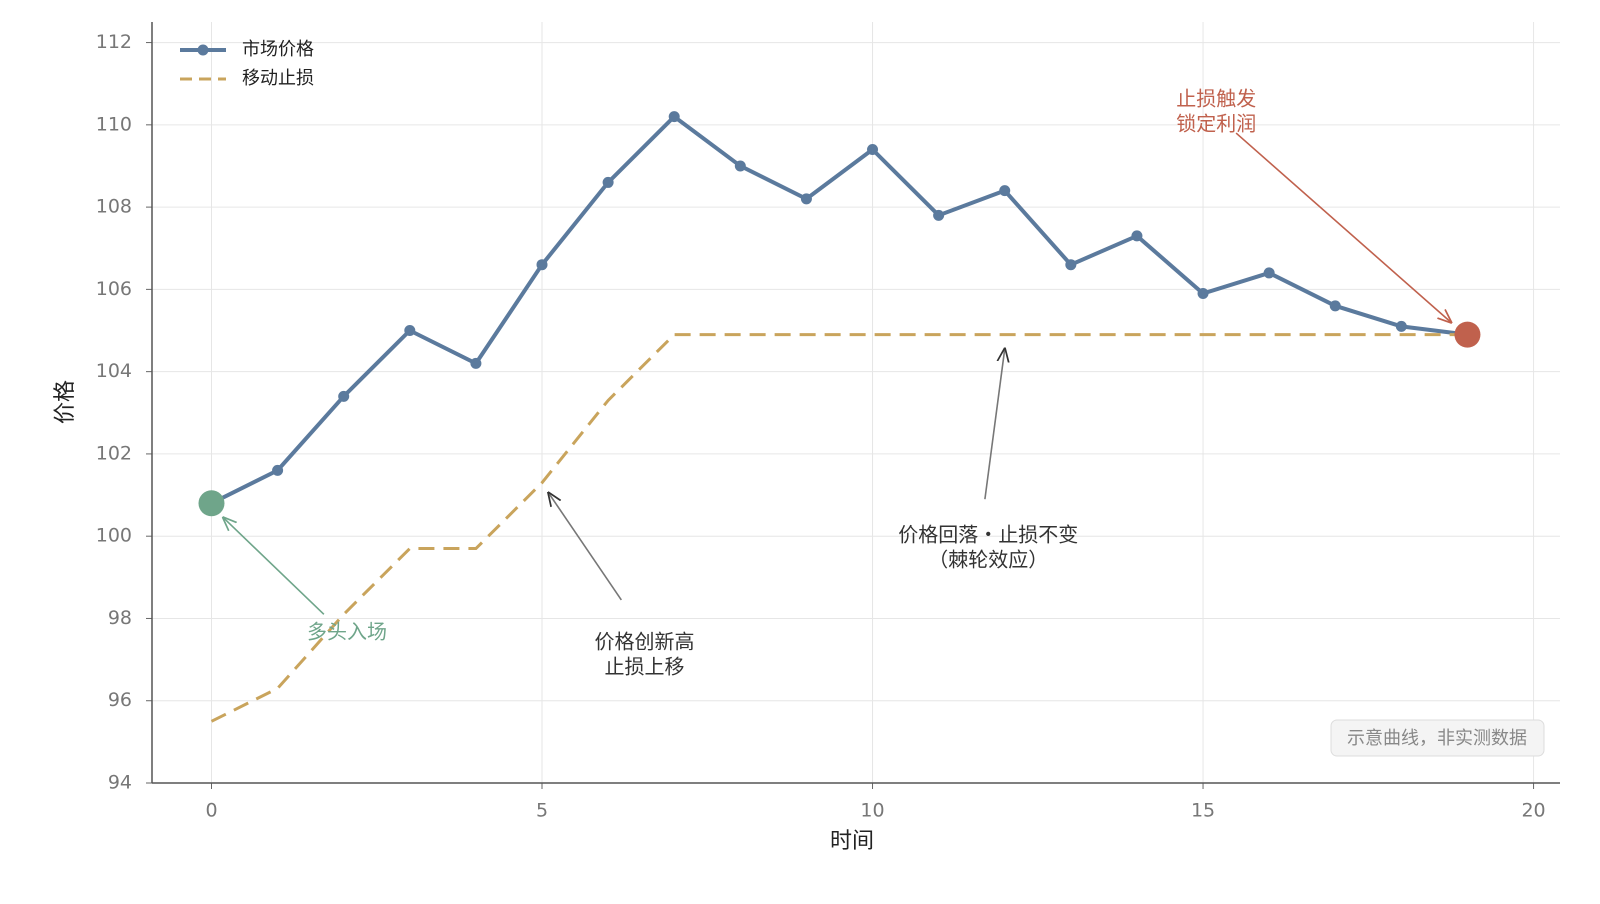 Image resolution: width=1600 pixels, height=904 pixels. Describe the element at coordinates (120, 700) in the screenshot. I see `y-tick-label: 96` at that location.